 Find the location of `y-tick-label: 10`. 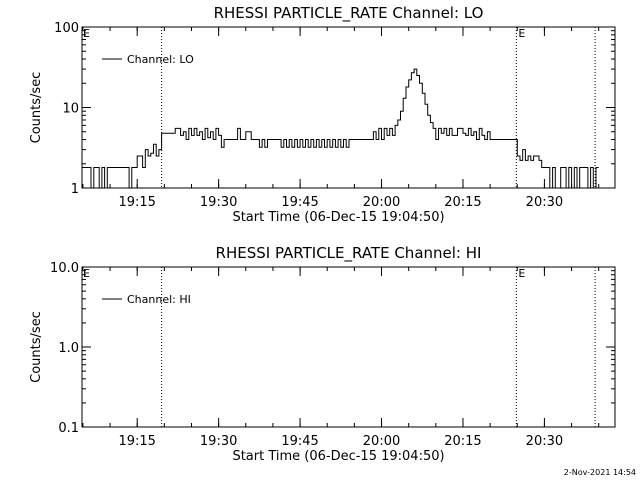

y-tick-label: 10 is located at coordinates (70, 109).